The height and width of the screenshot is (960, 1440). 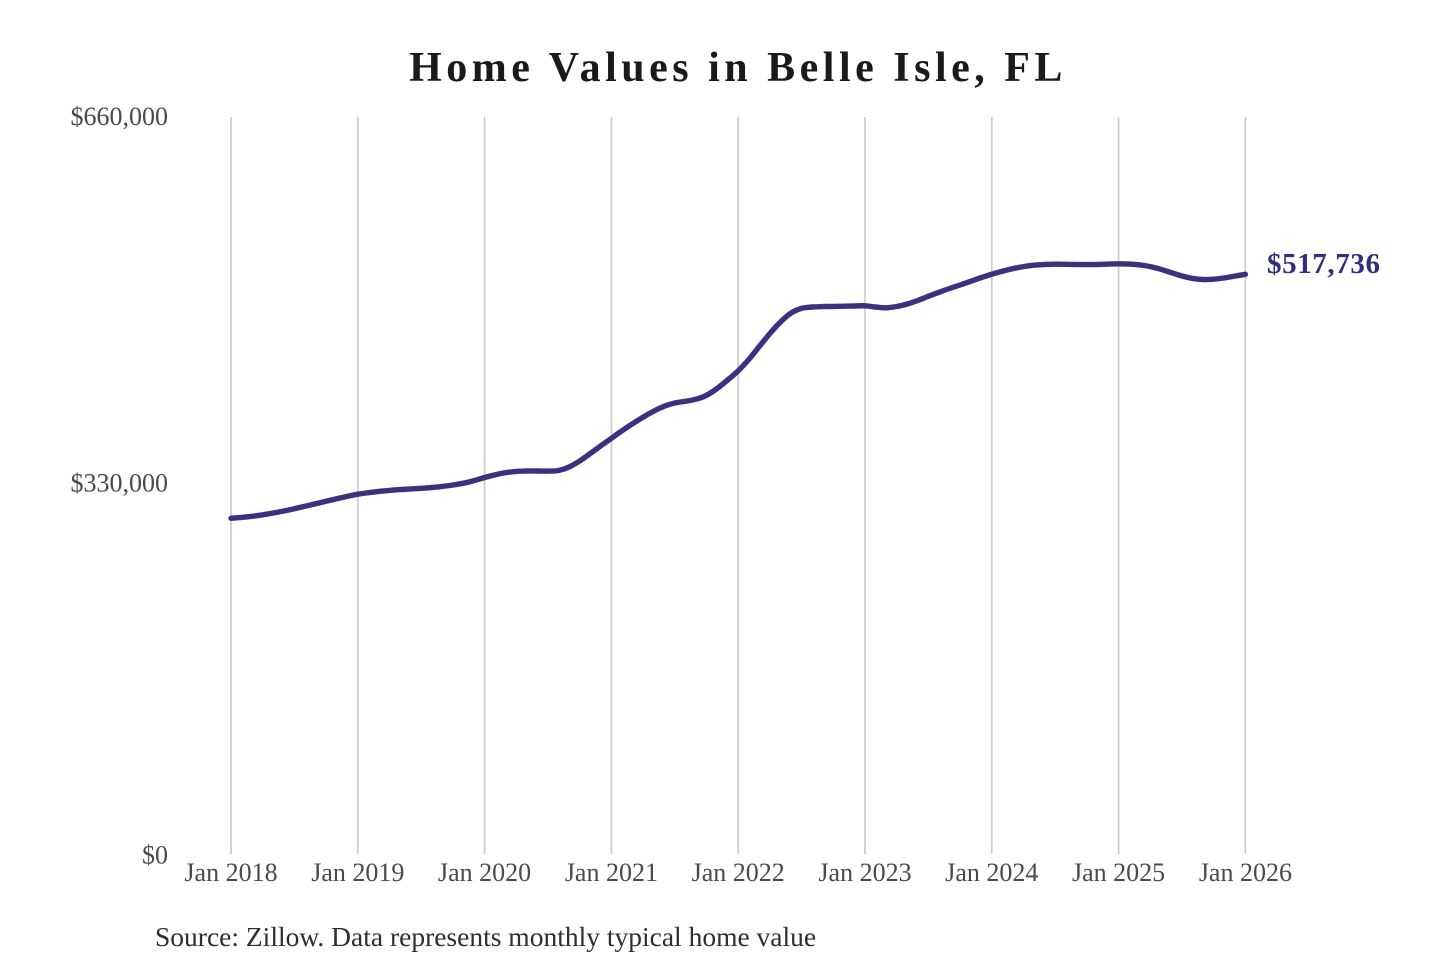 I want to click on svg-text: Jan 2024, so click(x=991, y=872).